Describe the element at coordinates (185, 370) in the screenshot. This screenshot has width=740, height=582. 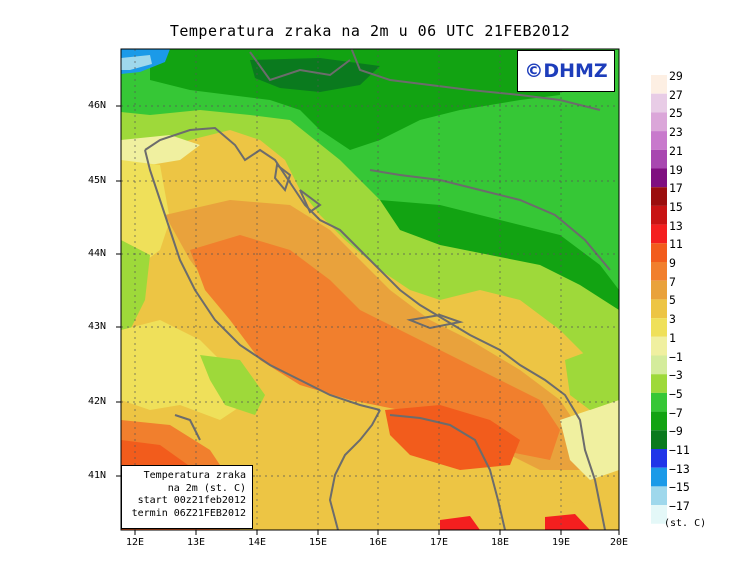
I see `italy-south-mild` at that location.